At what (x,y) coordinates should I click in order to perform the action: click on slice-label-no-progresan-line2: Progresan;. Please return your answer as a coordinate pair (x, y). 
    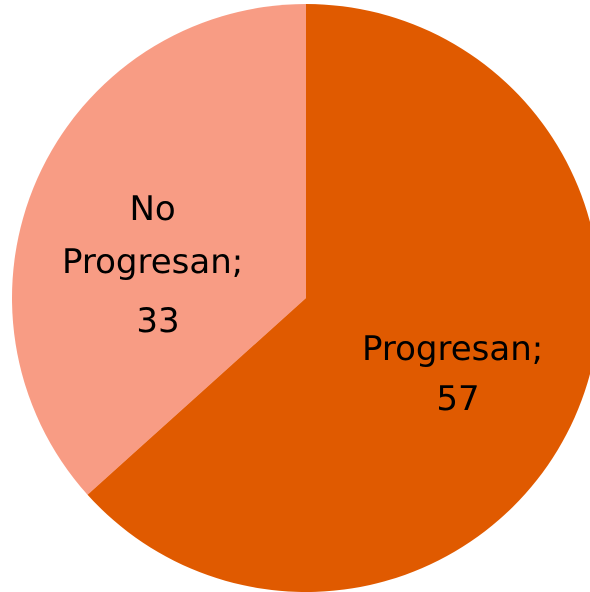
    Looking at the image, I should click on (152, 262).